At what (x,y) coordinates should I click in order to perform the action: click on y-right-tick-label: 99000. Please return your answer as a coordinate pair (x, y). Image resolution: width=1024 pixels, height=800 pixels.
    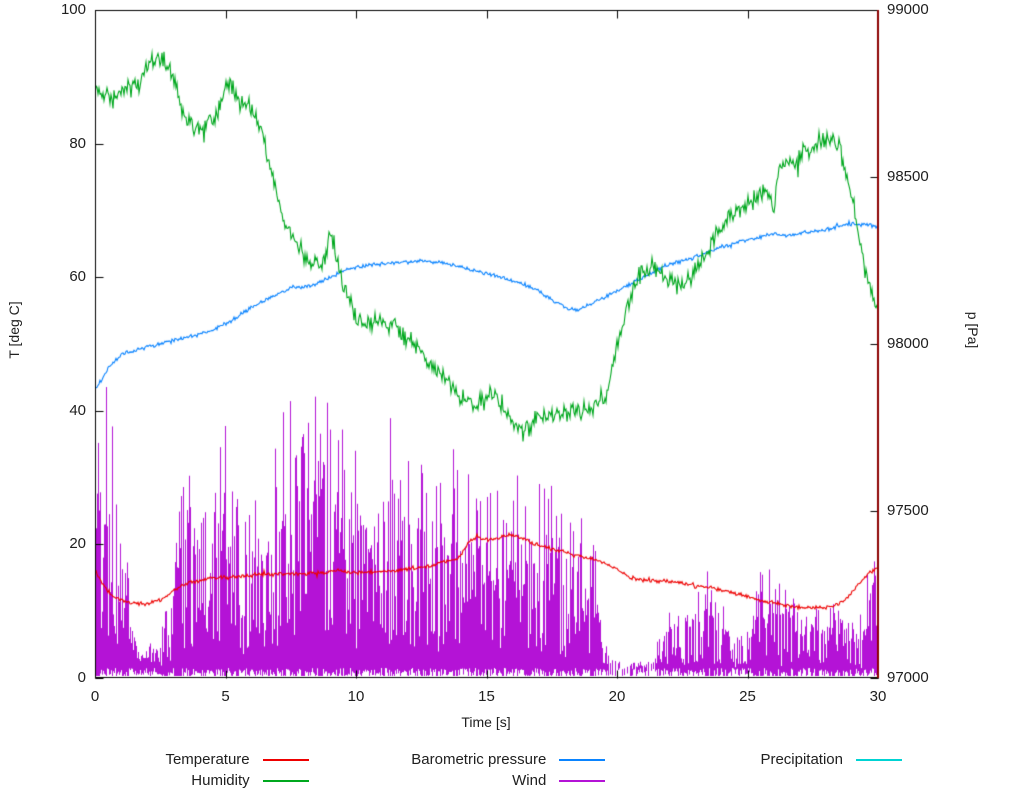
    Looking at the image, I should click on (908, 9).